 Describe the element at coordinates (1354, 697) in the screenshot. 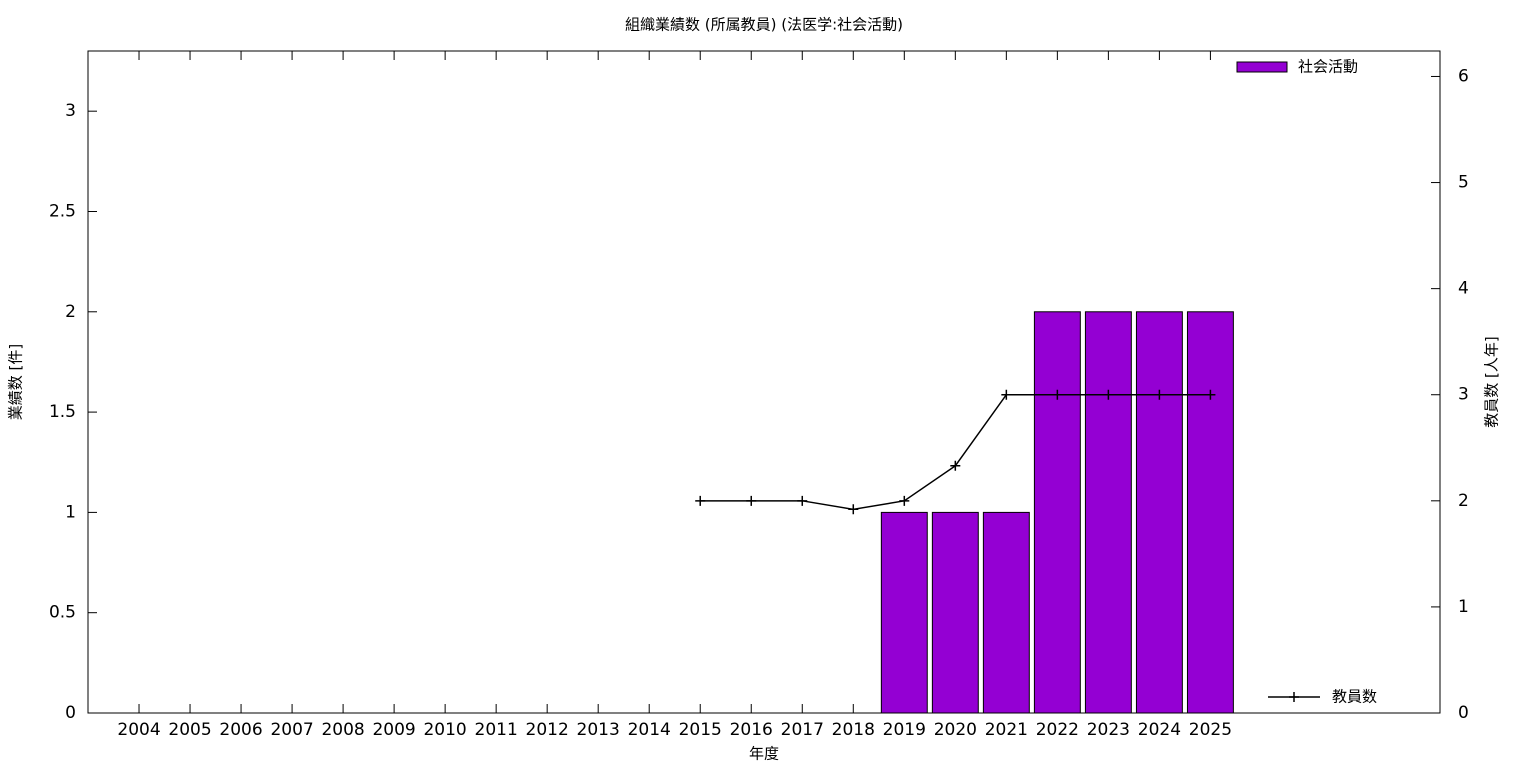

I see `legend-label: 教員数` at that location.